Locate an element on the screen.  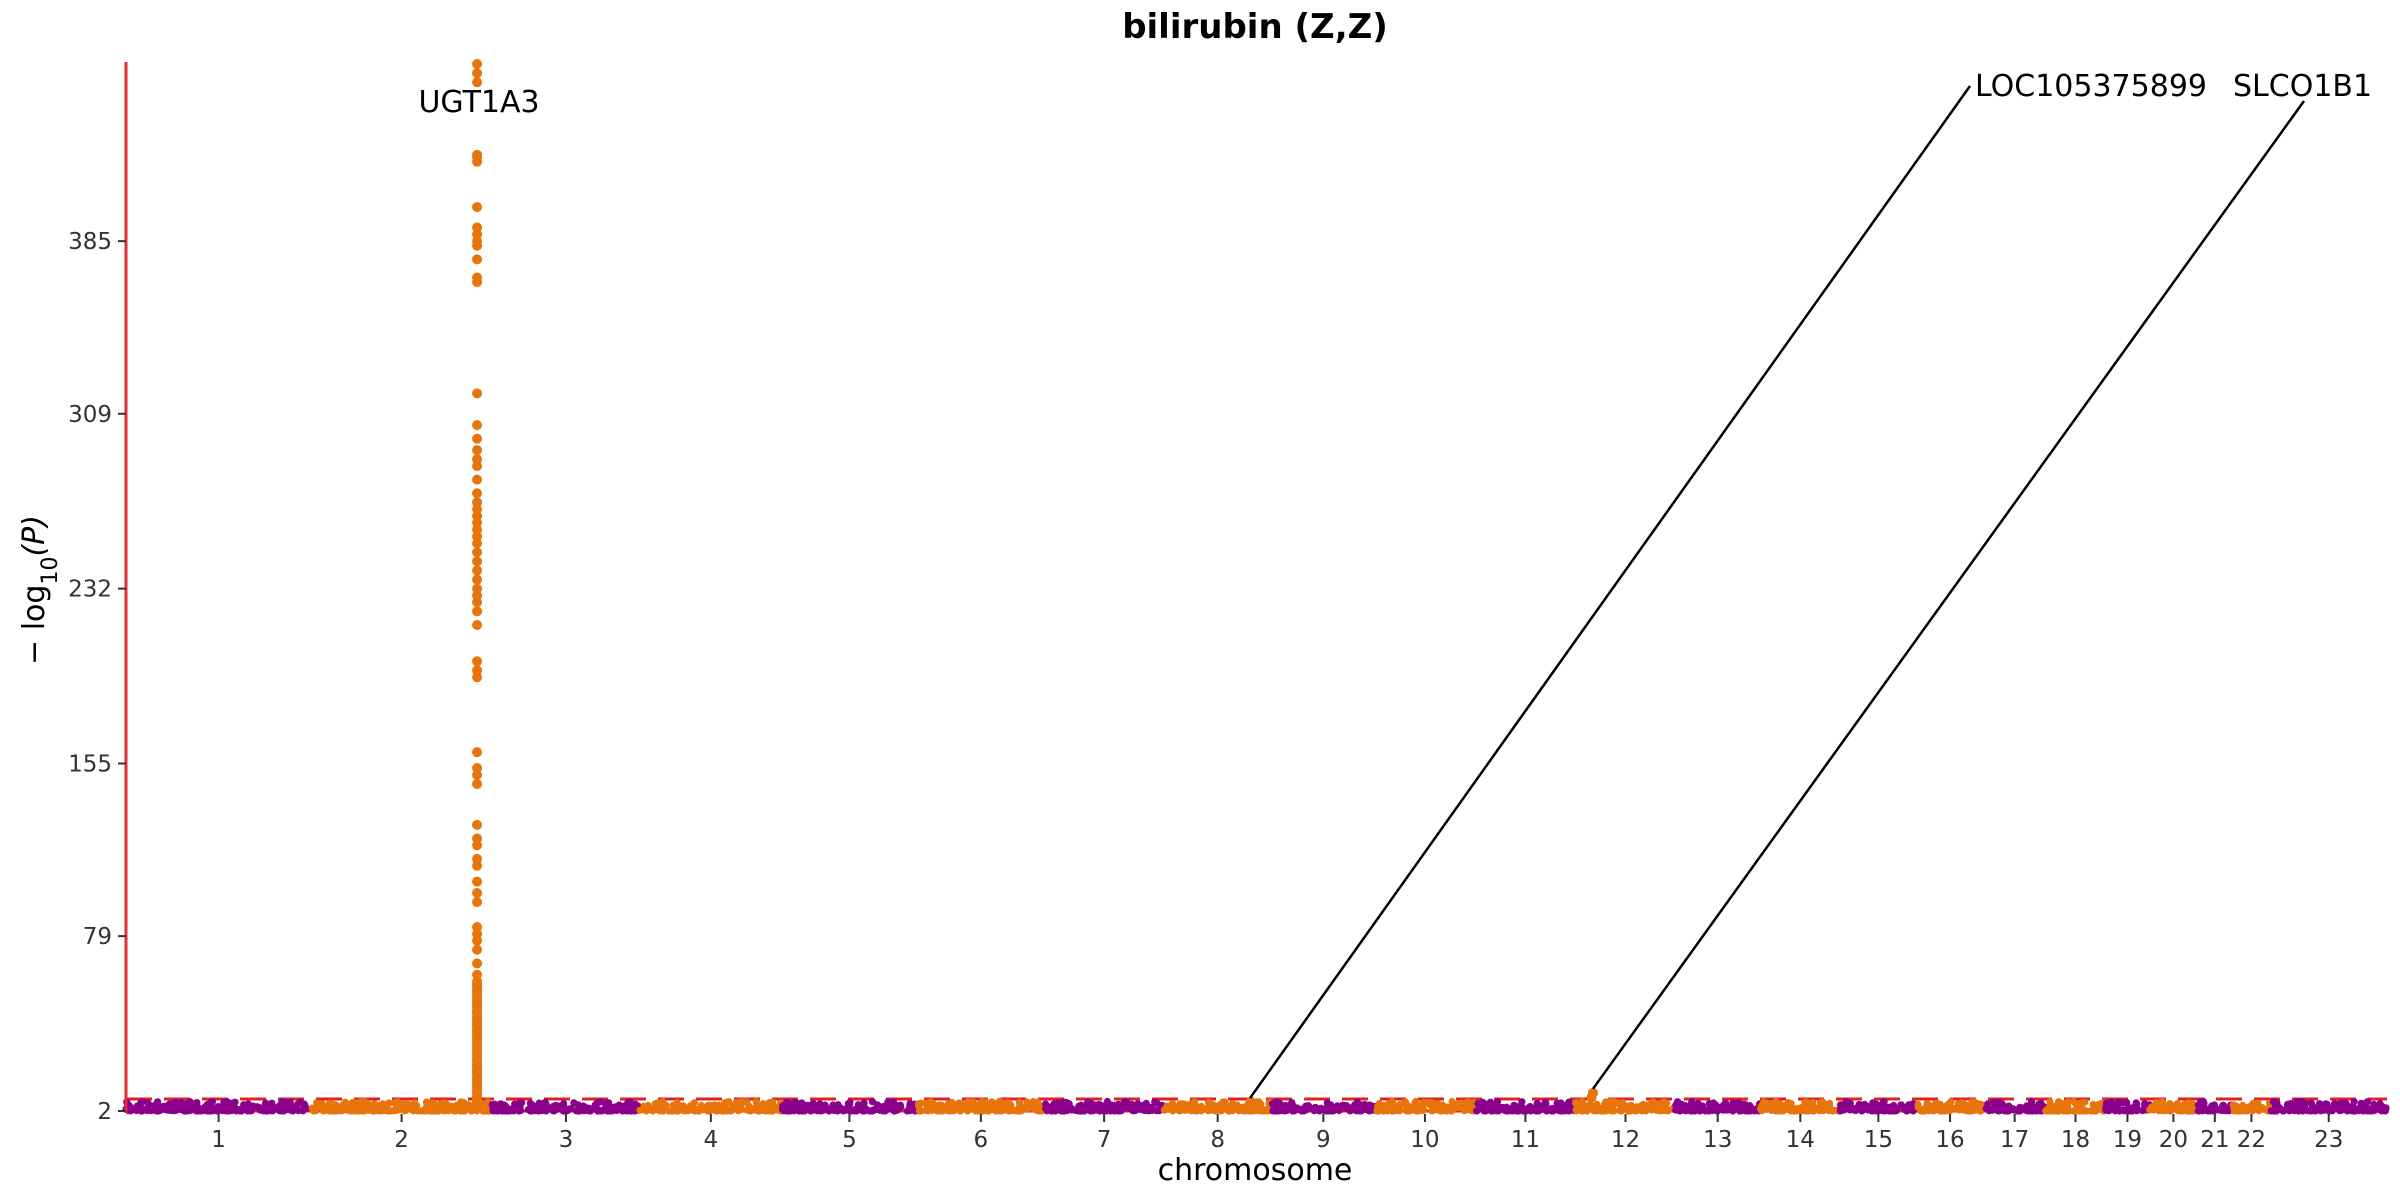
x-tick-label: 8 is located at coordinates (1217, 1140).